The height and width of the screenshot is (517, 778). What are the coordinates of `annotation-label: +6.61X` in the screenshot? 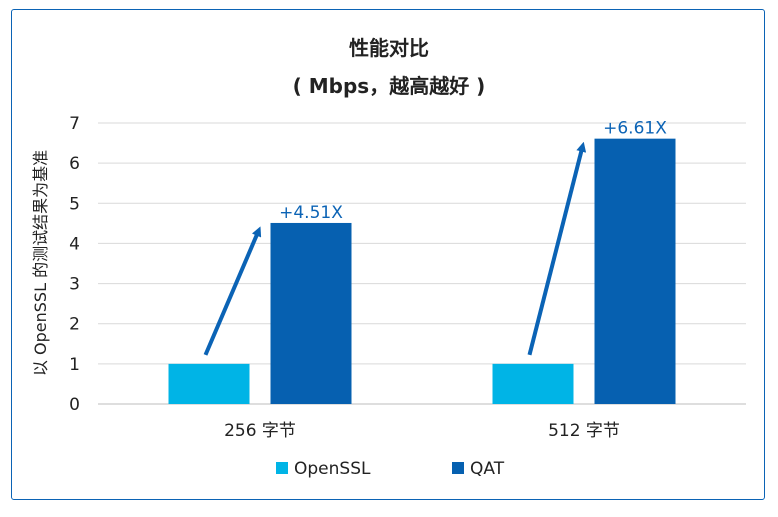 It's located at (635, 129).